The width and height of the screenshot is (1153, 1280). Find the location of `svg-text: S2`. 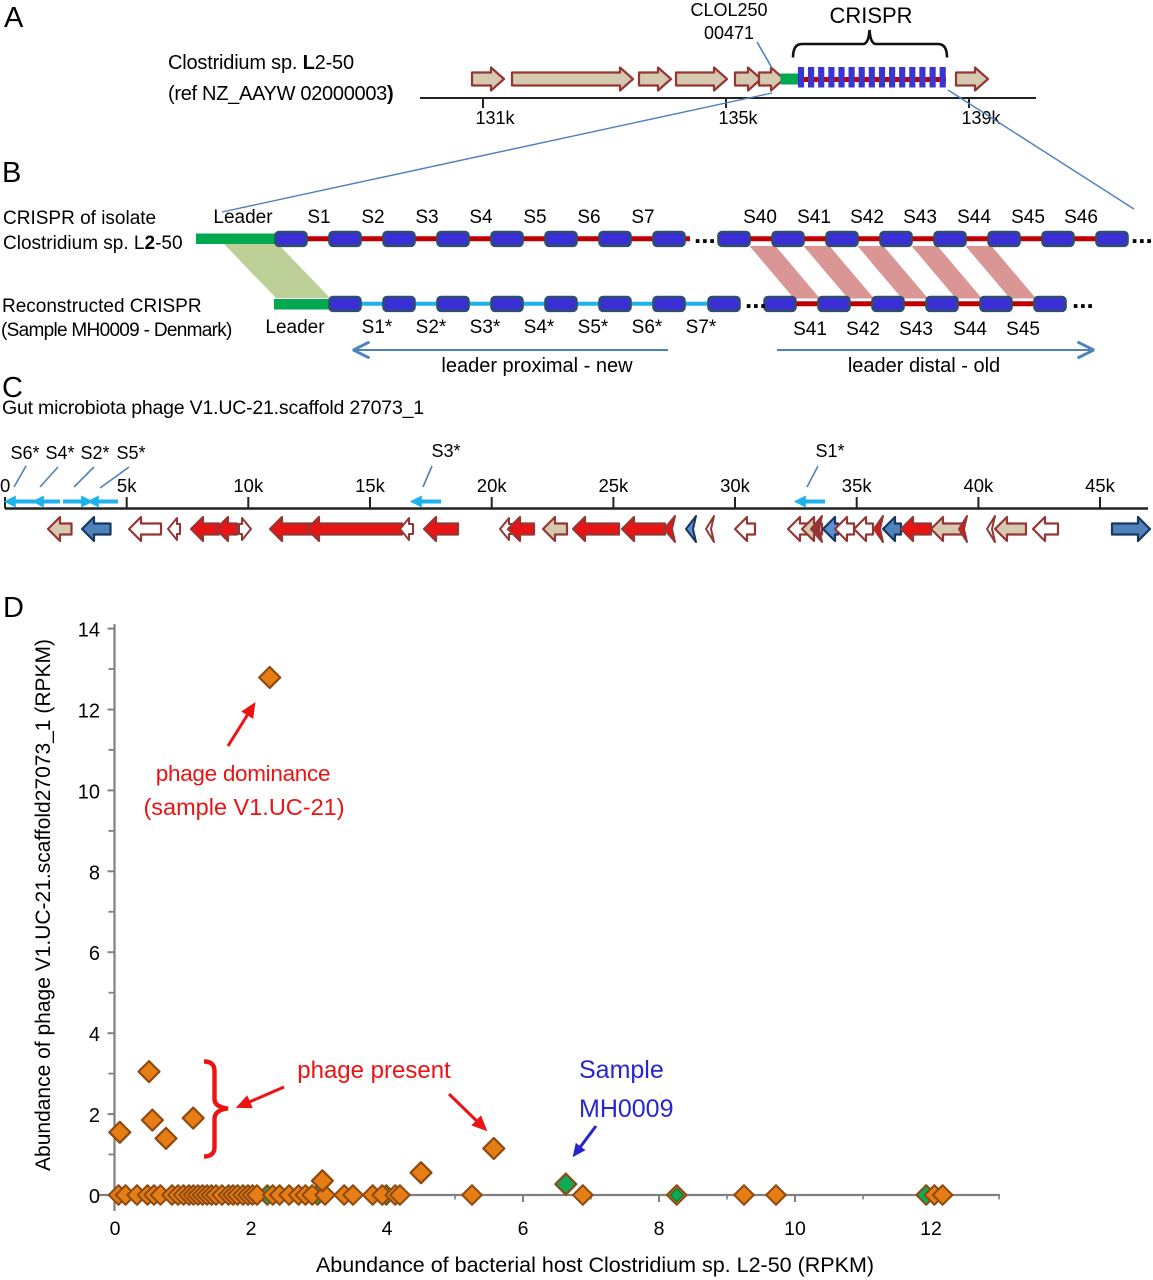

svg-text: S2 is located at coordinates (372, 217).